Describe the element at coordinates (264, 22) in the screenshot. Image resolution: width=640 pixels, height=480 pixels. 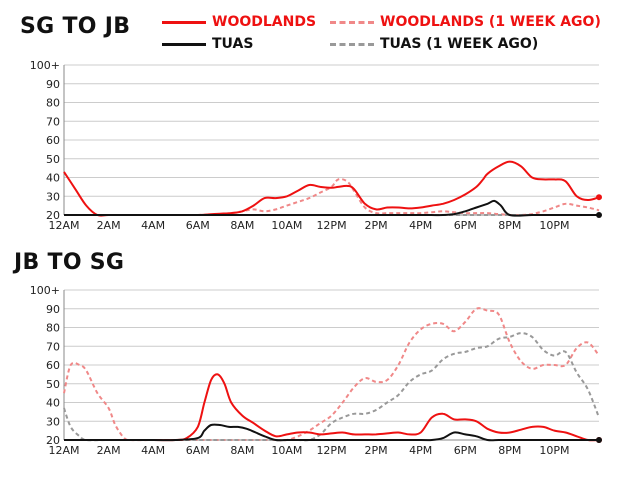
I see `legend-label-woodlands: WOODLANDS` at that location.